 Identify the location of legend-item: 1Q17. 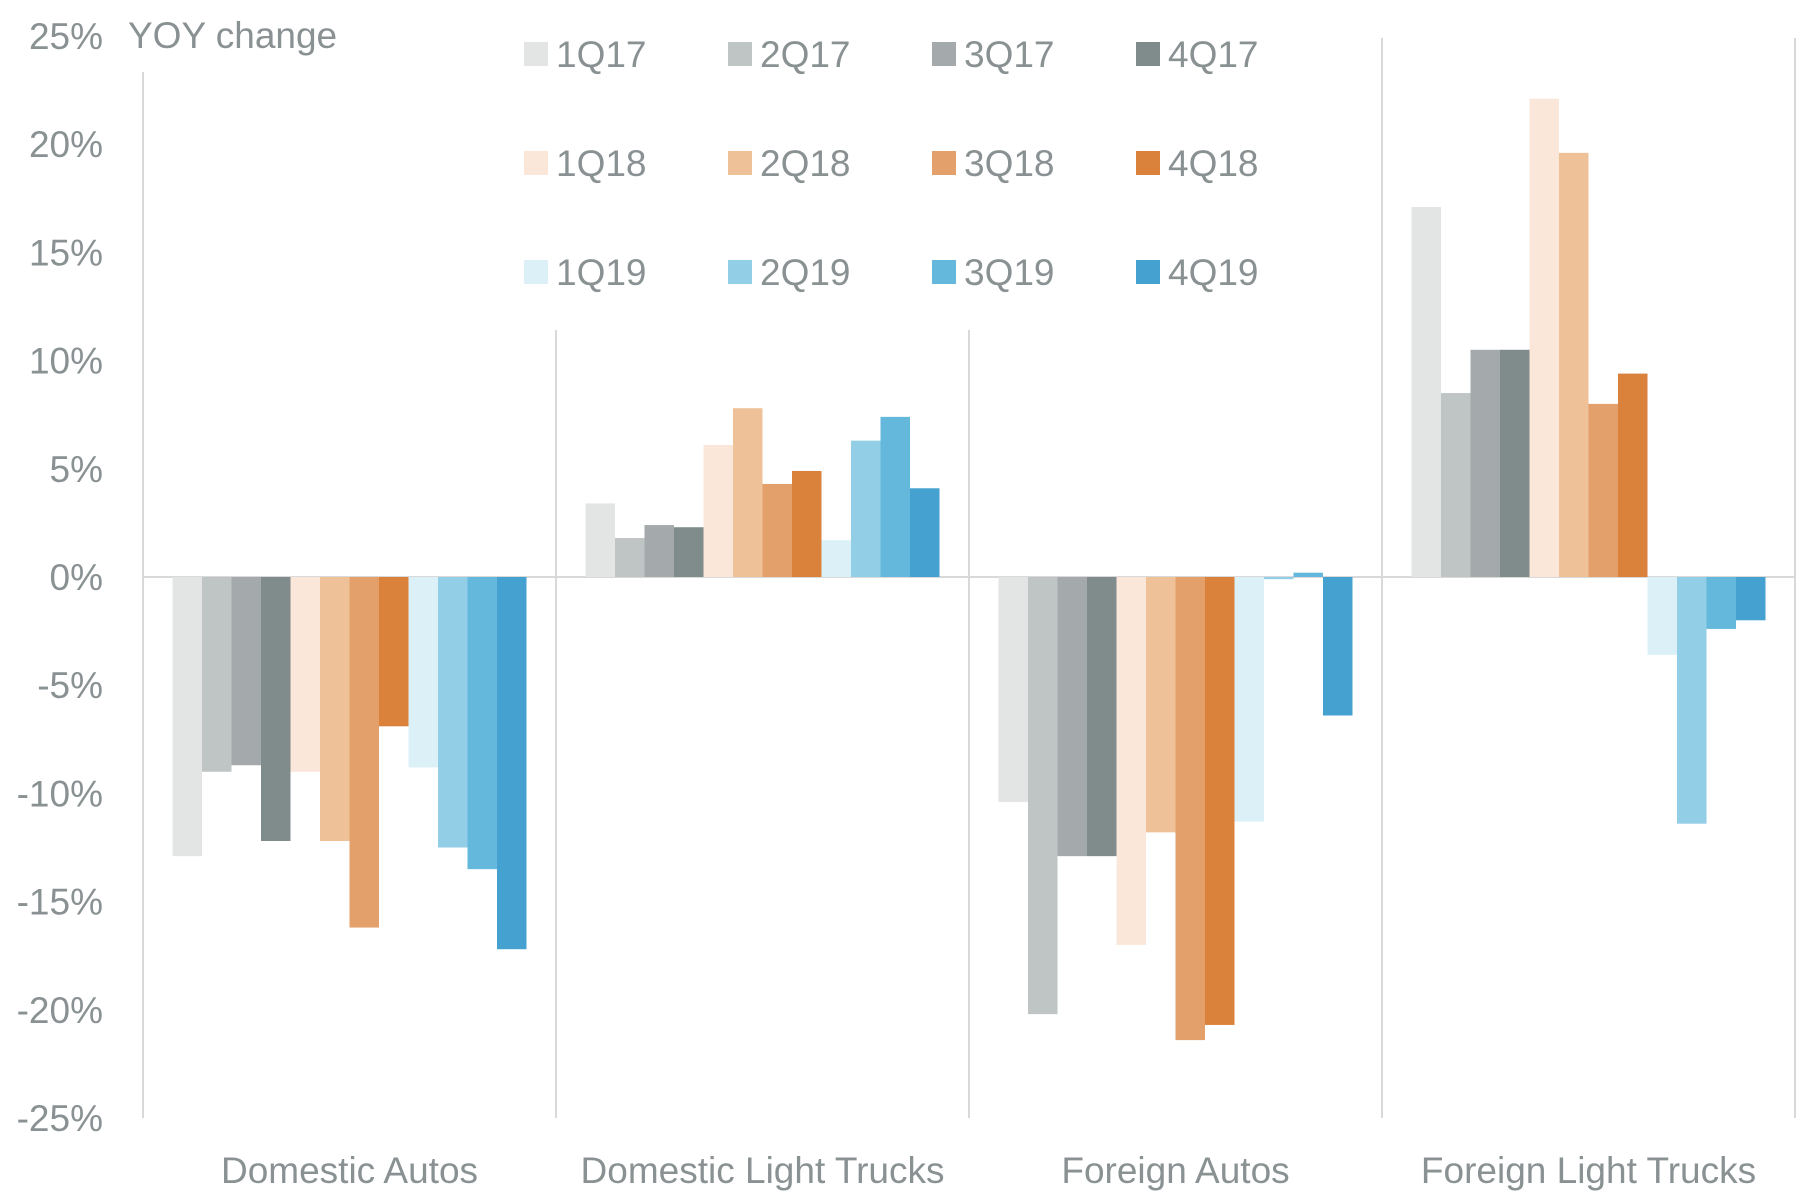
(585, 54).